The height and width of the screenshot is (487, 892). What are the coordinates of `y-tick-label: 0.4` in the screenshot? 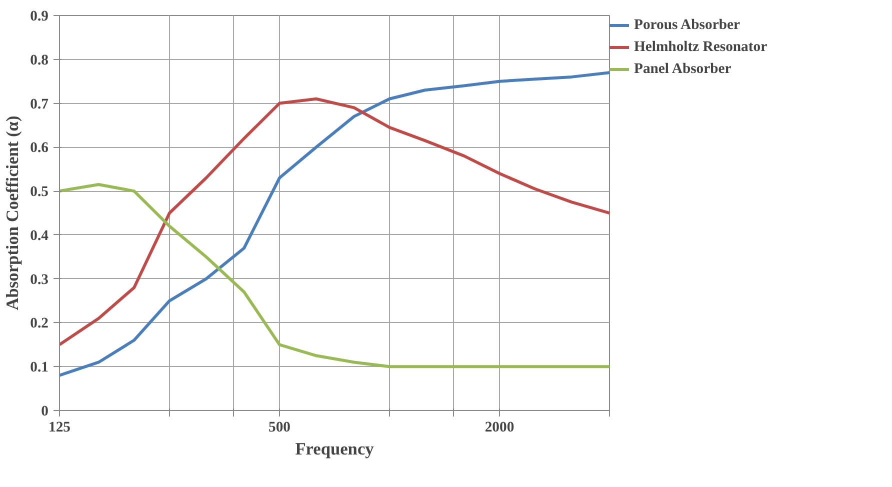 It's located at (40, 236).